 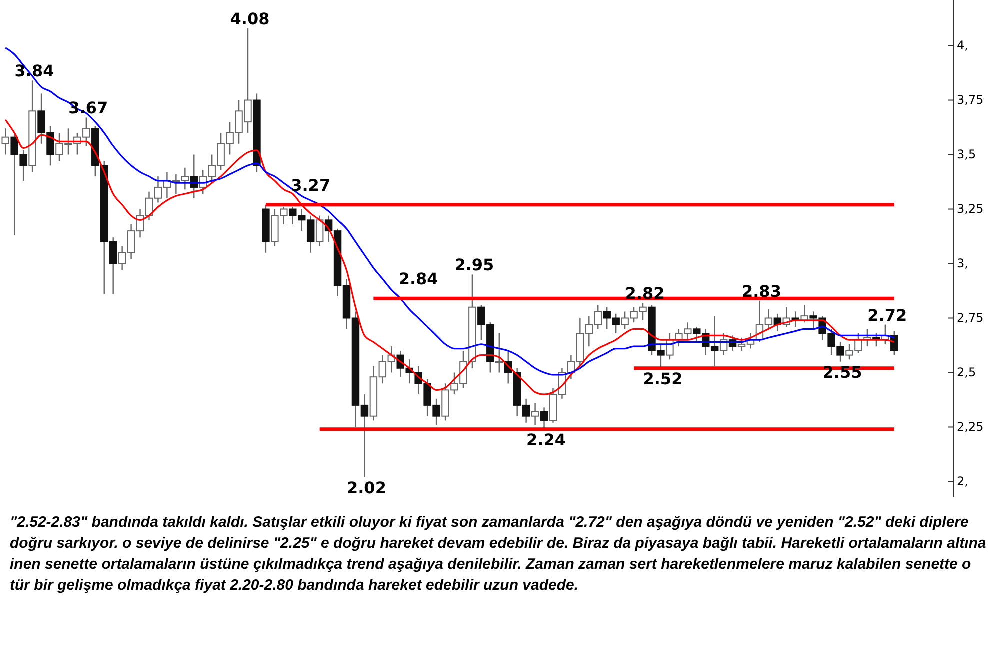 What do you see at coordinates (962, 263) in the screenshot?
I see `y-tick-label: 3,` at bounding box center [962, 263].